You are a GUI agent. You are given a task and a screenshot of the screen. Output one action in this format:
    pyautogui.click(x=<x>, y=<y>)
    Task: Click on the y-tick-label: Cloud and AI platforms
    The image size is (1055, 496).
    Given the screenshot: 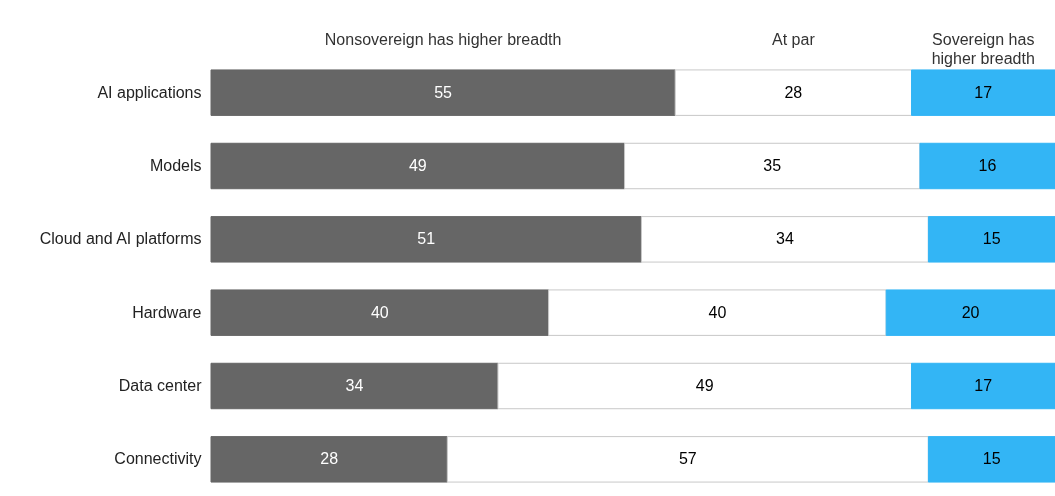 What is the action you would take?
    pyautogui.click(x=120, y=239)
    